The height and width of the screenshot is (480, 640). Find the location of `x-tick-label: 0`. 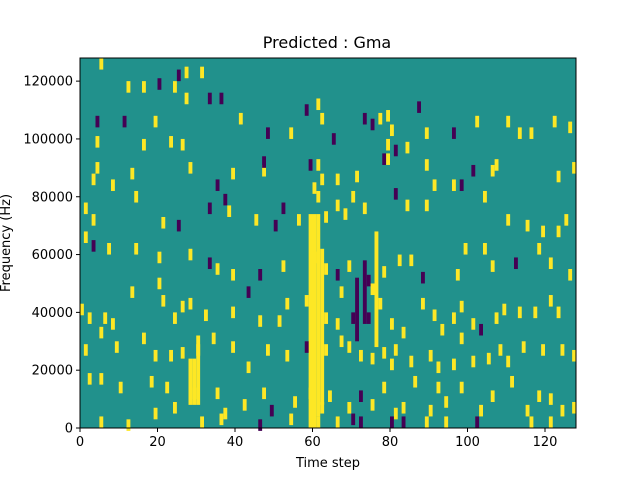

x-tick-label: 0 is located at coordinates (80, 442).